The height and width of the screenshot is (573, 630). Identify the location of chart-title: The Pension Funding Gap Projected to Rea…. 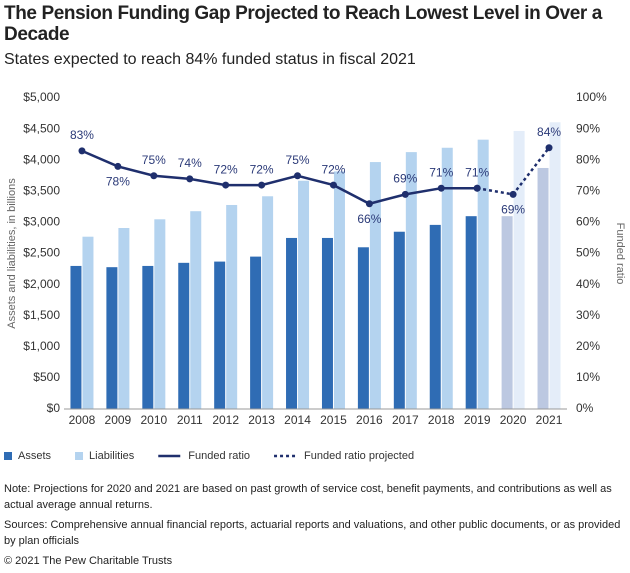
(303, 24).